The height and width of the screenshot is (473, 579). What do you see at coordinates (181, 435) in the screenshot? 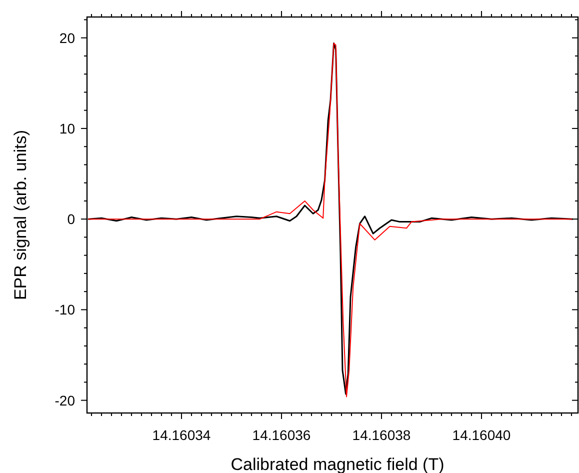
I see `x-tick-label: 14.16034` at bounding box center [181, 435].